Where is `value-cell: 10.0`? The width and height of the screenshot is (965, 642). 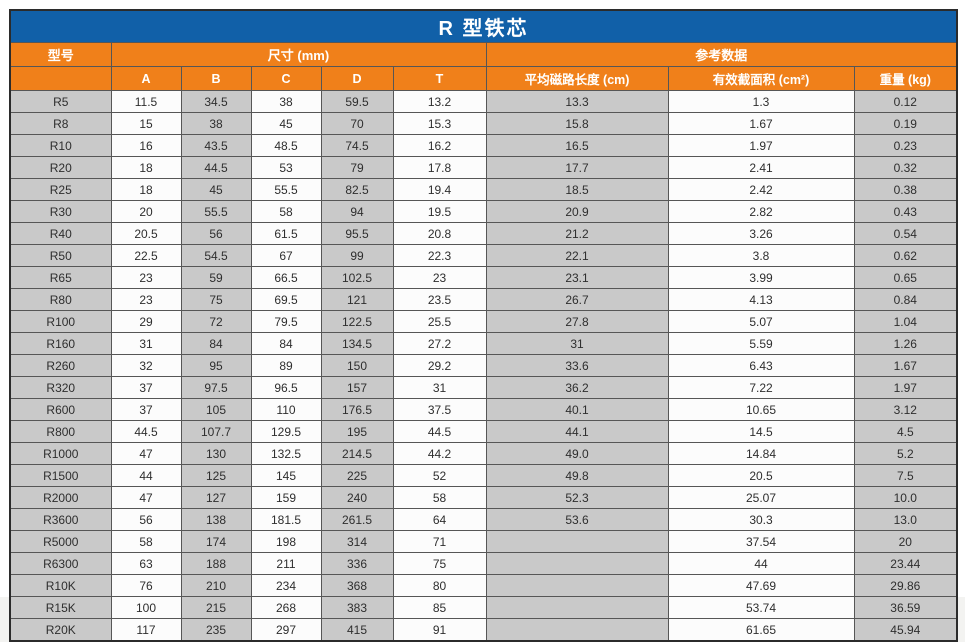
value-cell: 10.0 is located at coordinates (905, 497).